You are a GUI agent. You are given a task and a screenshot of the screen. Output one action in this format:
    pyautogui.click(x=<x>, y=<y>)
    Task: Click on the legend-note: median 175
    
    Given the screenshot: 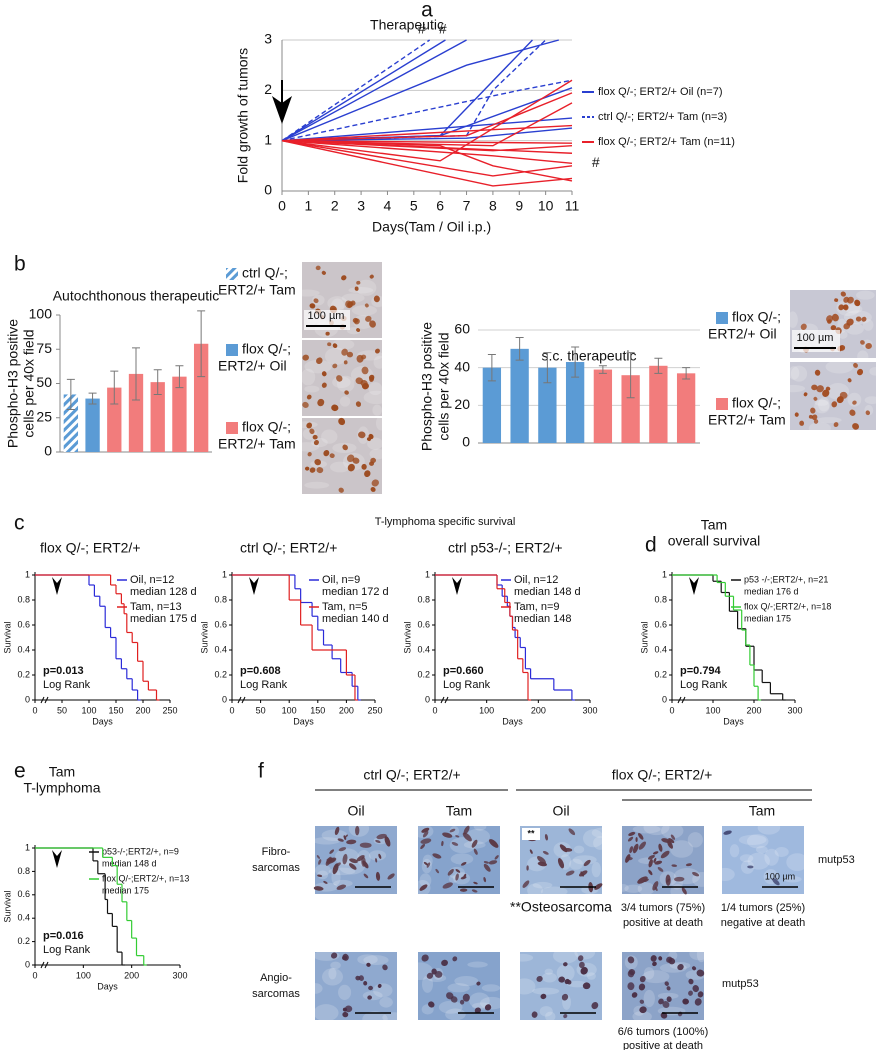 What is the action you would take?
    pyautogui.click(x=767, y=618)
    